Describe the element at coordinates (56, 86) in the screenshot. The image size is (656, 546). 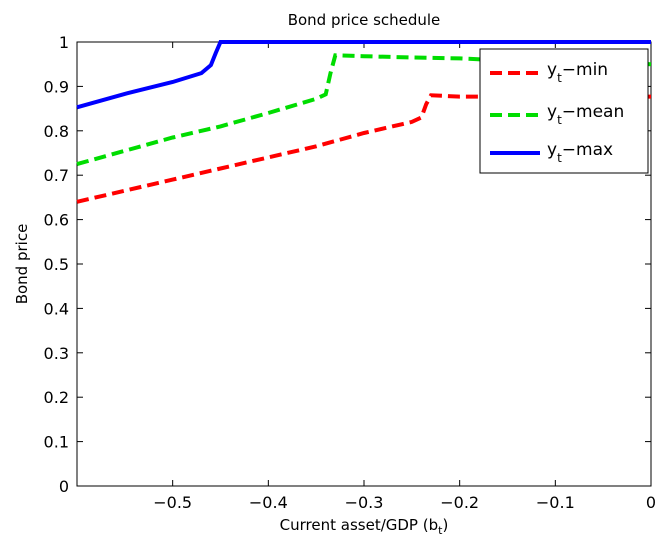
I see `y-tick-label: 0.9` at that location.